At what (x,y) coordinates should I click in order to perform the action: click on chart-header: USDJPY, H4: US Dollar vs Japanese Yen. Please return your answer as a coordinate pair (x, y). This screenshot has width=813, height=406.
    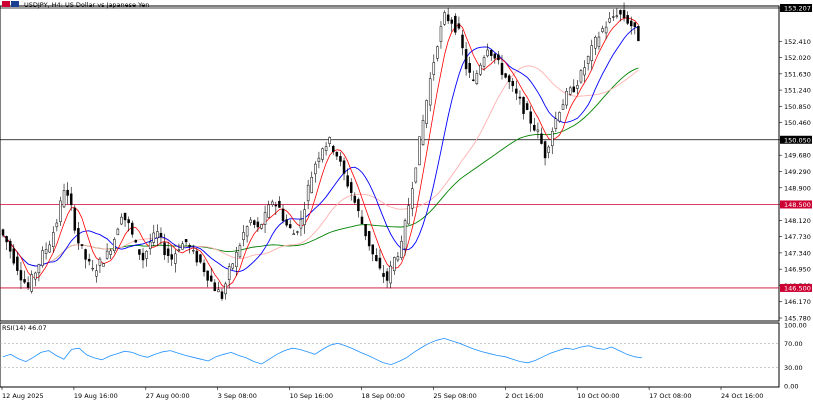
    Looking at the image, I should click on (75, 5).